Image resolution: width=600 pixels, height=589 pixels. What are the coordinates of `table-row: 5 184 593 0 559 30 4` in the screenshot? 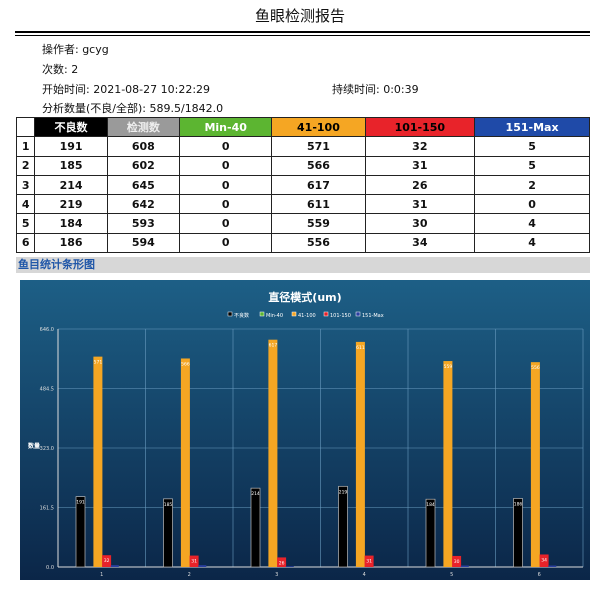 It's located at (302, 223).